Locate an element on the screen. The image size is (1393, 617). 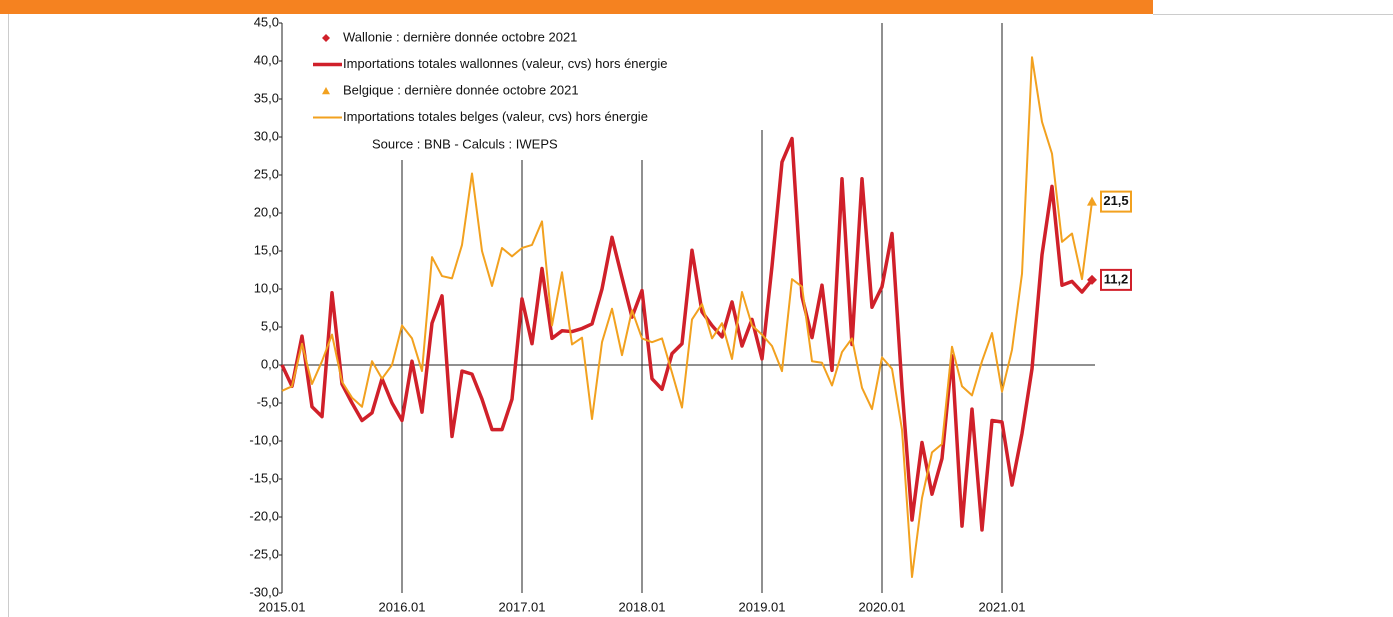
y-tick-label: 25,0 is located at coordinates (266, 173).